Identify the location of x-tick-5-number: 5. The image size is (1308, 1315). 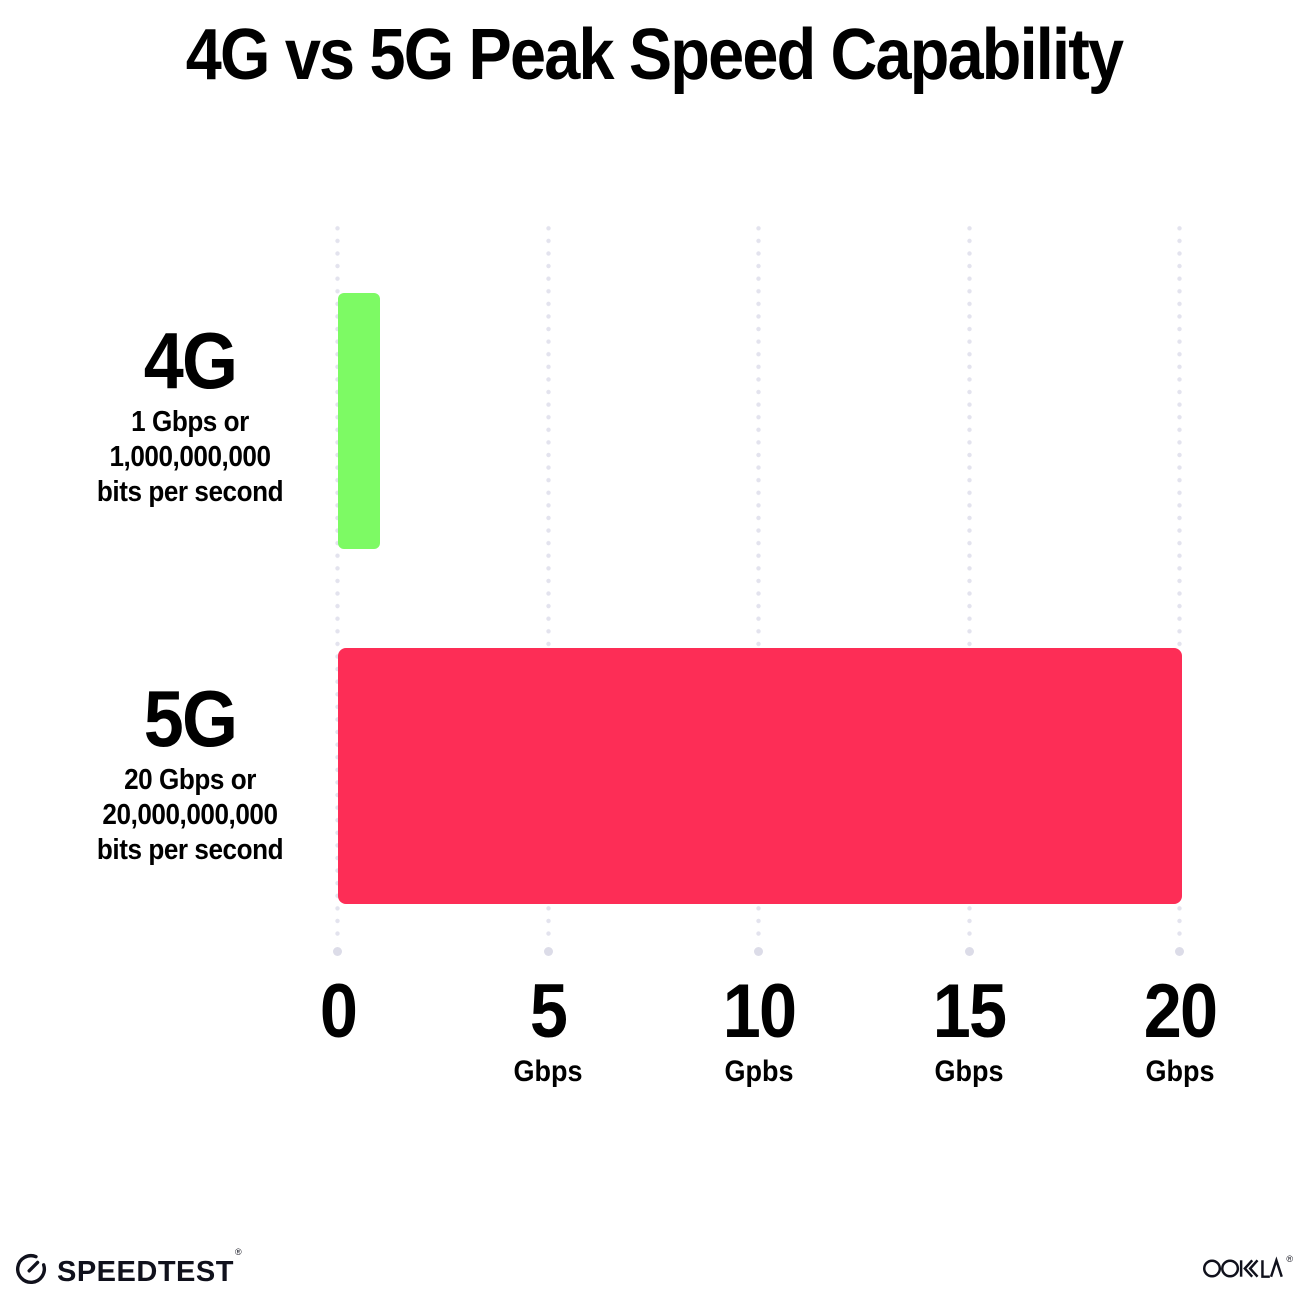
(548, 1011).